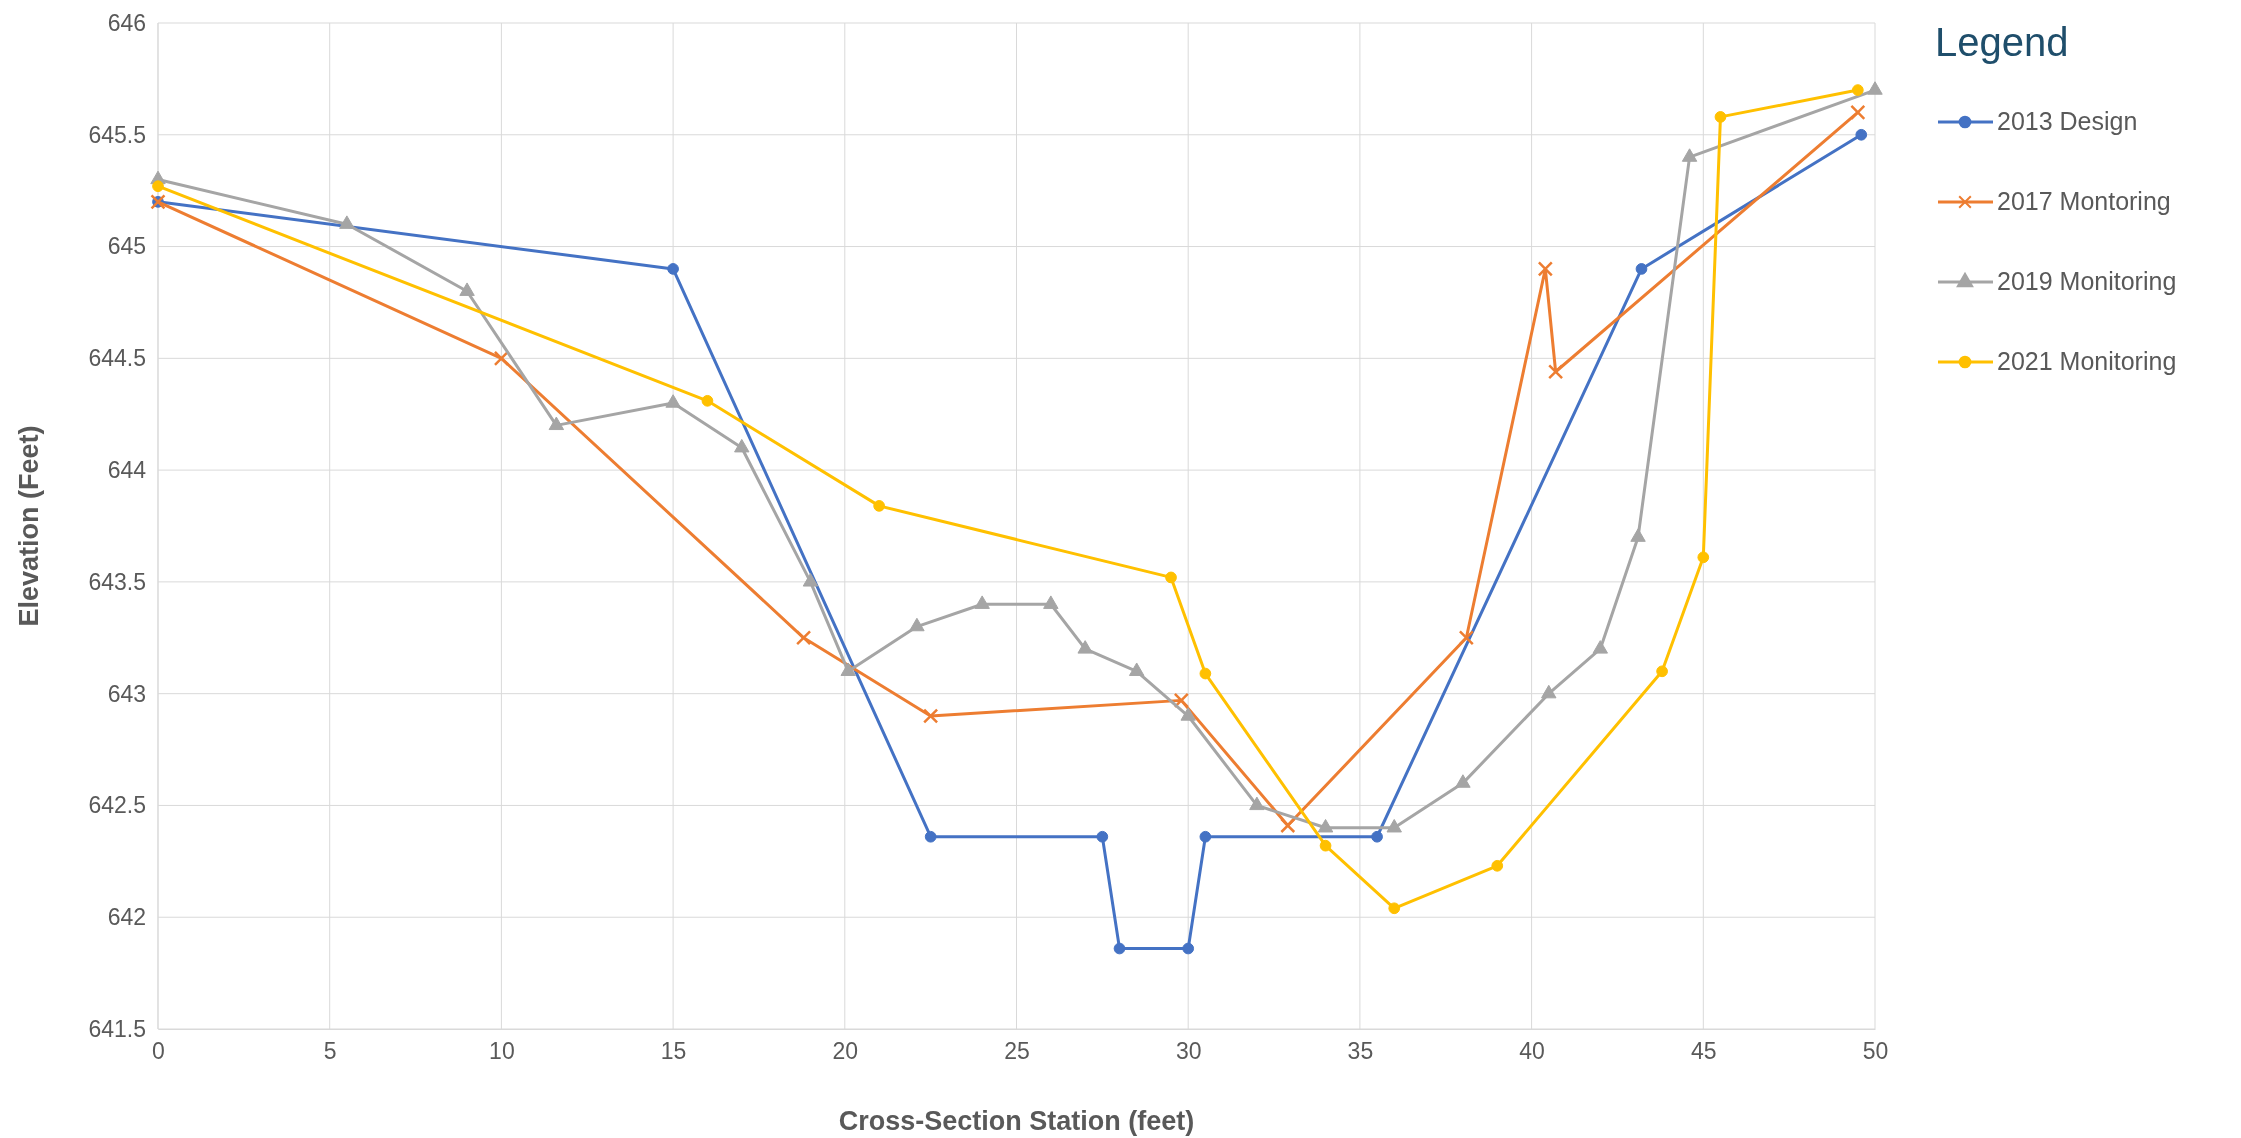 The height and width of the screenshot is (1138, 2241). Describe the element at coordinates (2002, 42) in the screenshot. I see `legend-title: Legend` at that location.